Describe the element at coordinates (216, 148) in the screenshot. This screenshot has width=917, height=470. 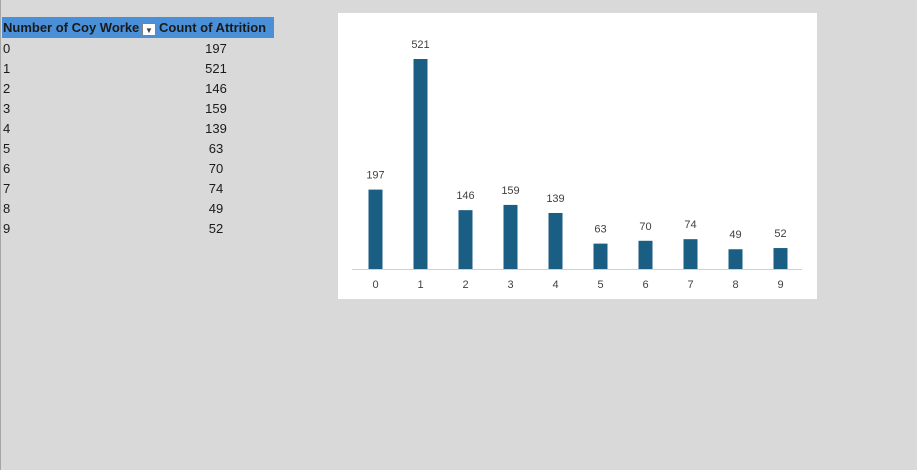
I see `pivot-row-value: 63` at that location.